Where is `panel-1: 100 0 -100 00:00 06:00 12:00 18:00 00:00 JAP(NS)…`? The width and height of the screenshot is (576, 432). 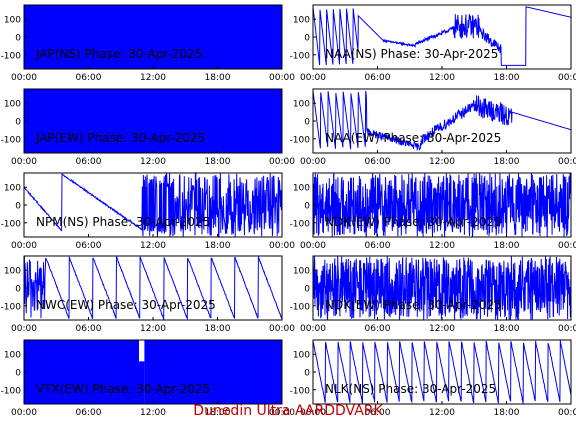 panel-1: 100 0 -100 00:00 06:00 12:00 18:00 00:00 JAP(NS)… is located at coordinates (148, 43).